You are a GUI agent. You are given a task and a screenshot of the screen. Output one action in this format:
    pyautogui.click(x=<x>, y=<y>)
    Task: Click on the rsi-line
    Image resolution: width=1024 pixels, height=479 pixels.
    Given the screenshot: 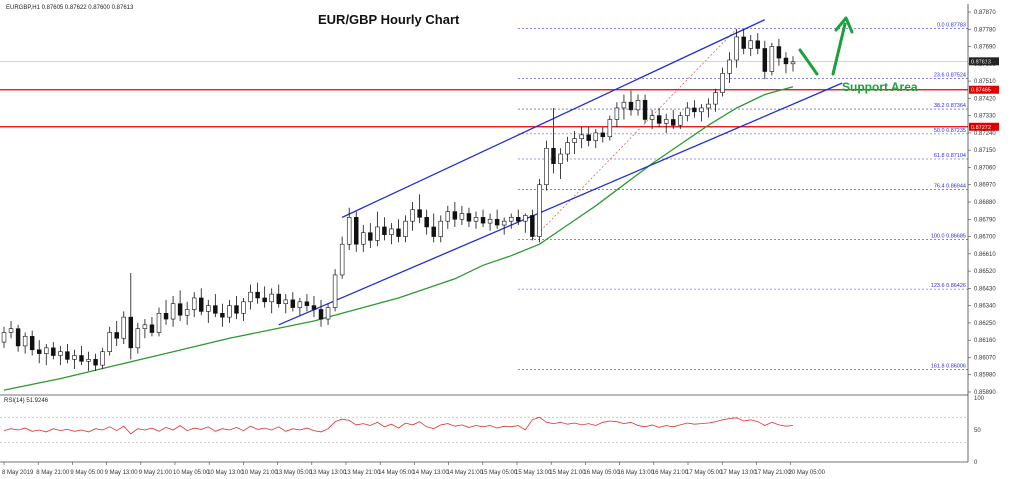 What is the action you would take?
    pyautogui.click(x=398, y=425)
    